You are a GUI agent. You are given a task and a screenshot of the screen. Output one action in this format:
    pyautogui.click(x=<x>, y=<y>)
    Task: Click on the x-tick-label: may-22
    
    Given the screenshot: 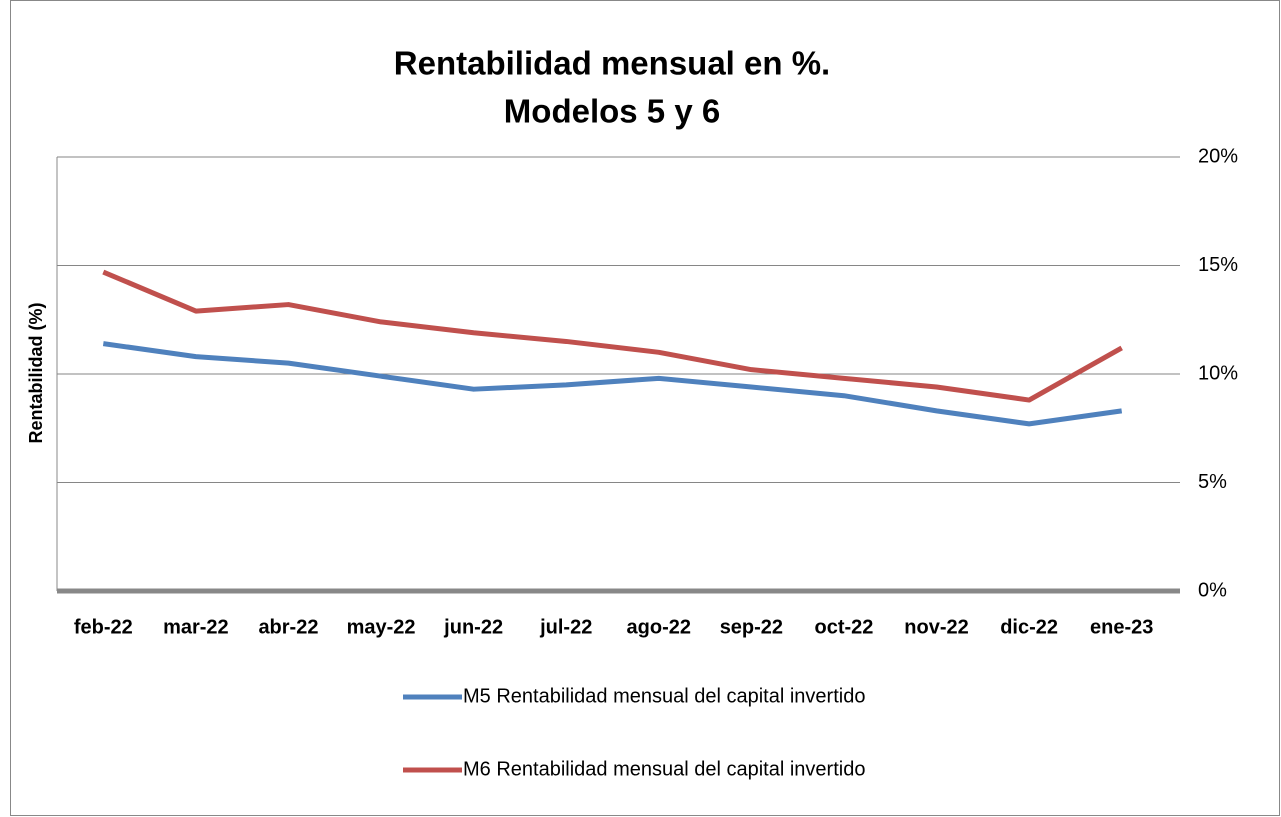 What is the action you would take?
    pyautogui.click(x=381, y=627)
    